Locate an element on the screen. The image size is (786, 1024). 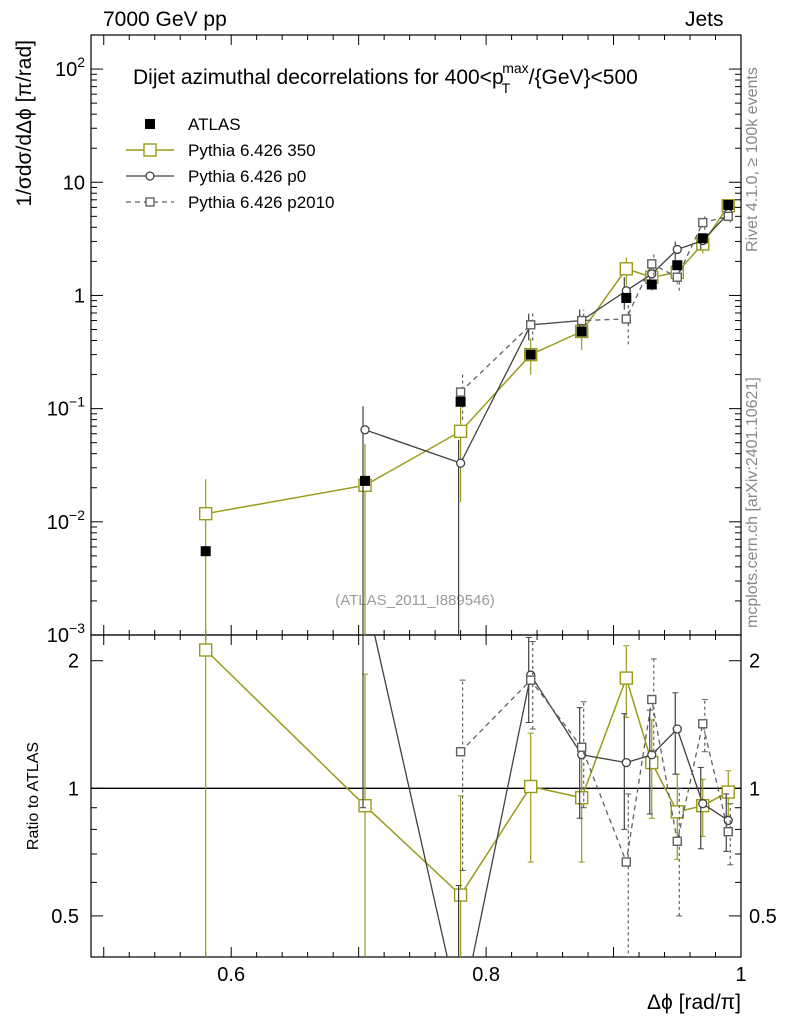
analysis-watermark: (ATLAS_2011_I889546) is located at coordinates (415, 600).